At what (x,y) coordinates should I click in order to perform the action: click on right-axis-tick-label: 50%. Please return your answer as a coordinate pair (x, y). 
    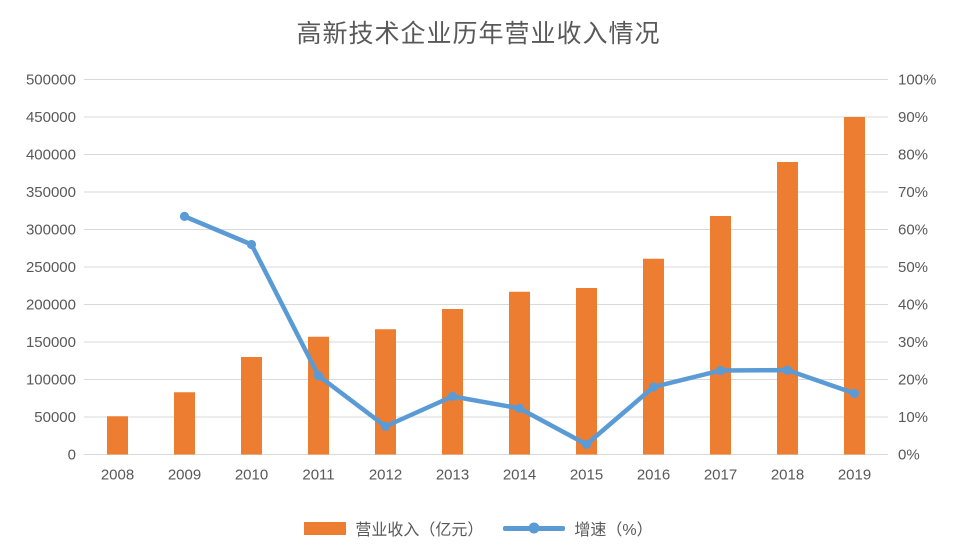
    Looking at the image, I should click on (913, 267).